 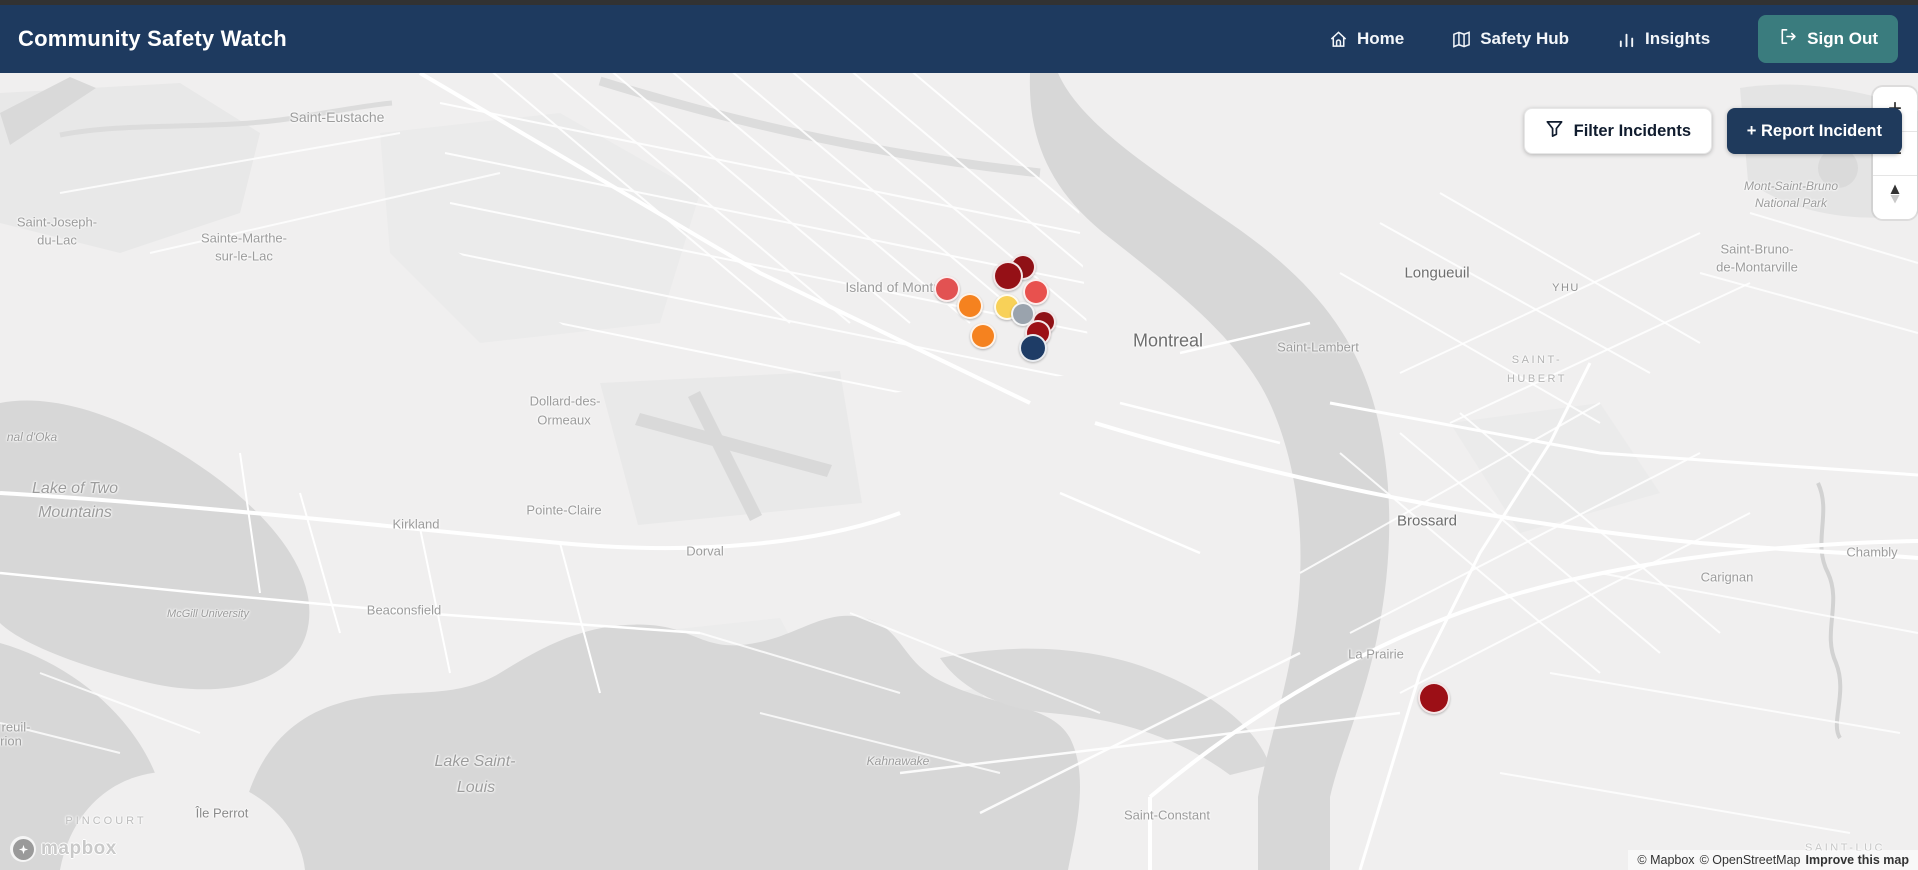 What do you see at coordinates (57, 240) in the screenshot?
I see `map-label: du-Lac` at bounding box center [57, 240].